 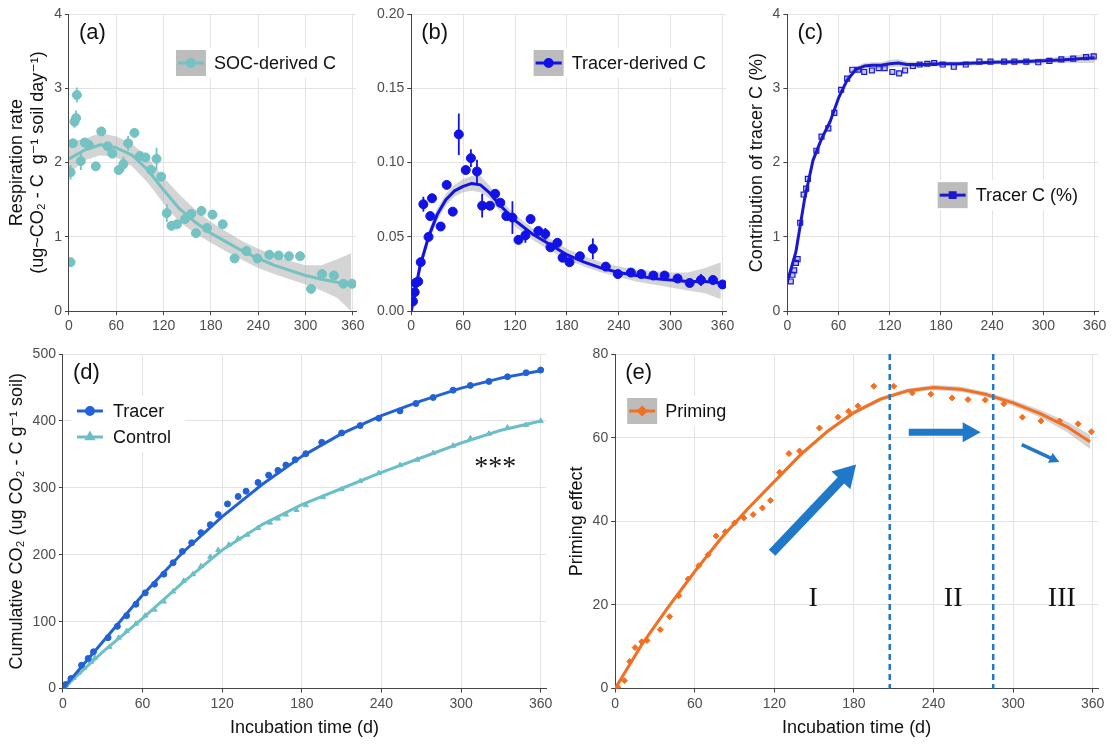 What do you see at coordinates (600, 520) in the screenshot?
I see `y-tick-label: 40` at bounding box center [600, 520].